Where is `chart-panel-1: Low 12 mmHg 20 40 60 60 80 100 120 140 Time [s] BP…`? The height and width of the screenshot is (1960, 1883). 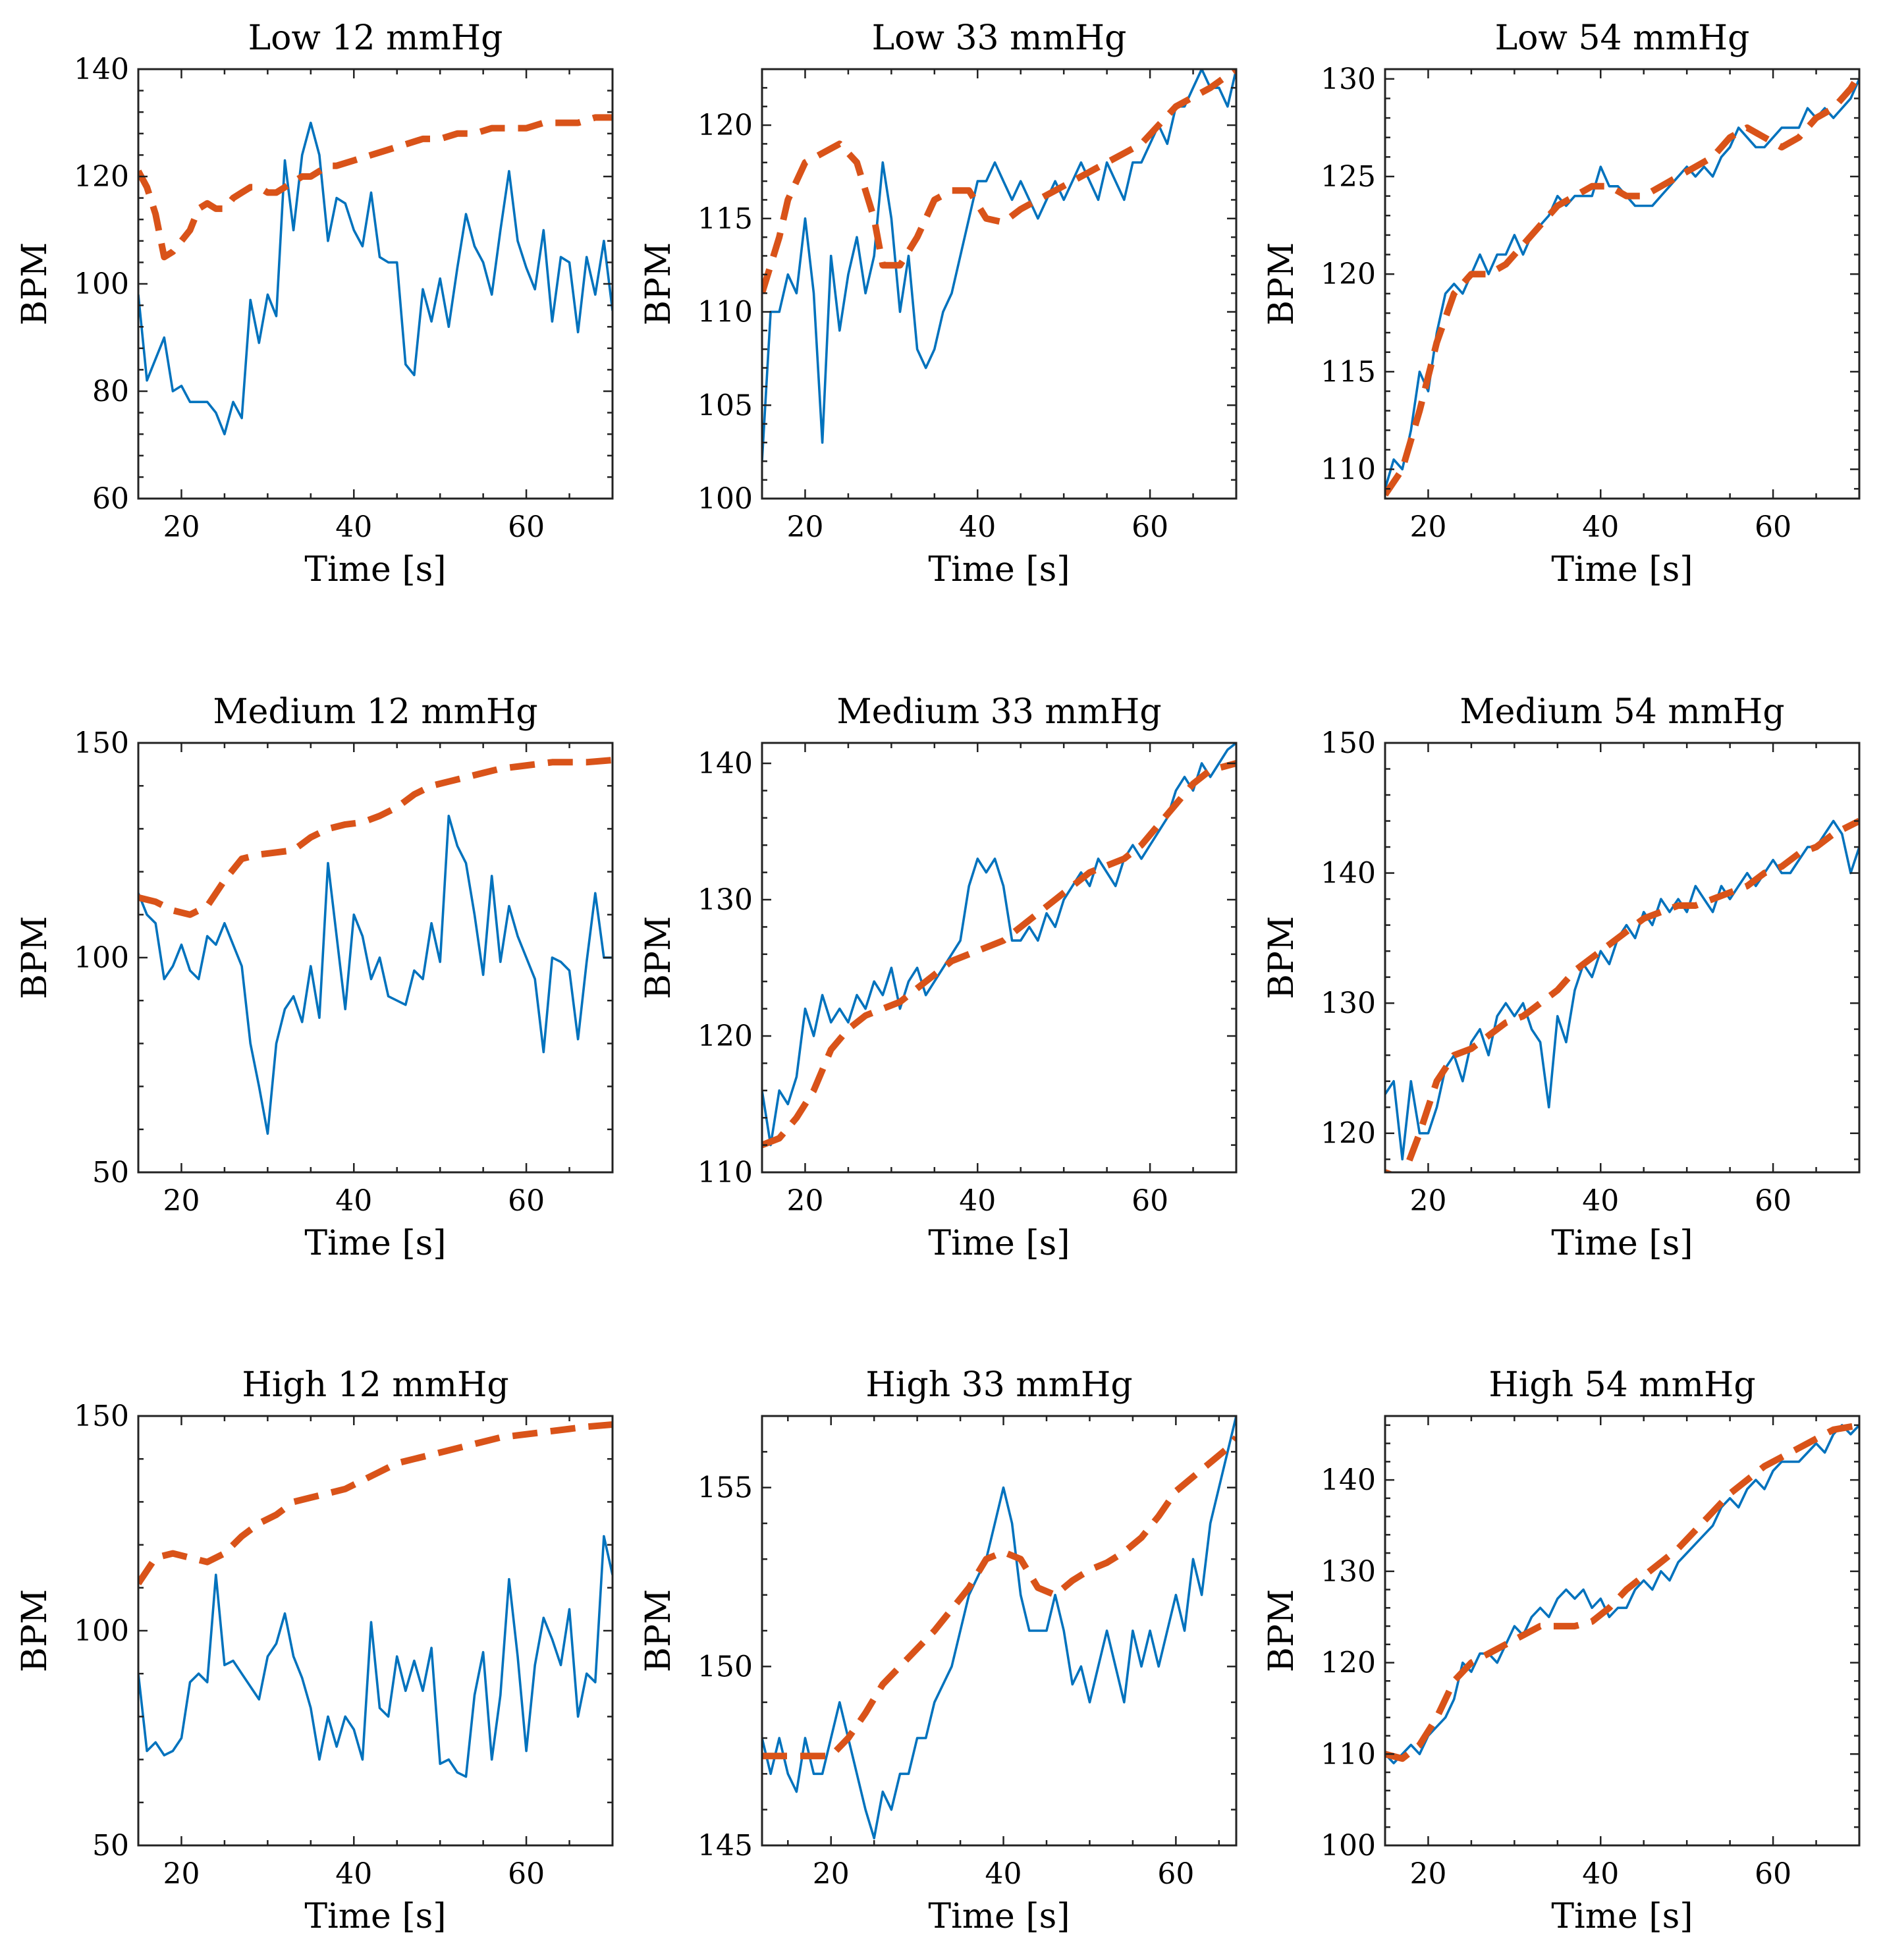 chart-panel-1: Low 12 mmHg 20 40 60 60 80 100 120 140 Time [s] BP… is located at coordinates (314, 303).